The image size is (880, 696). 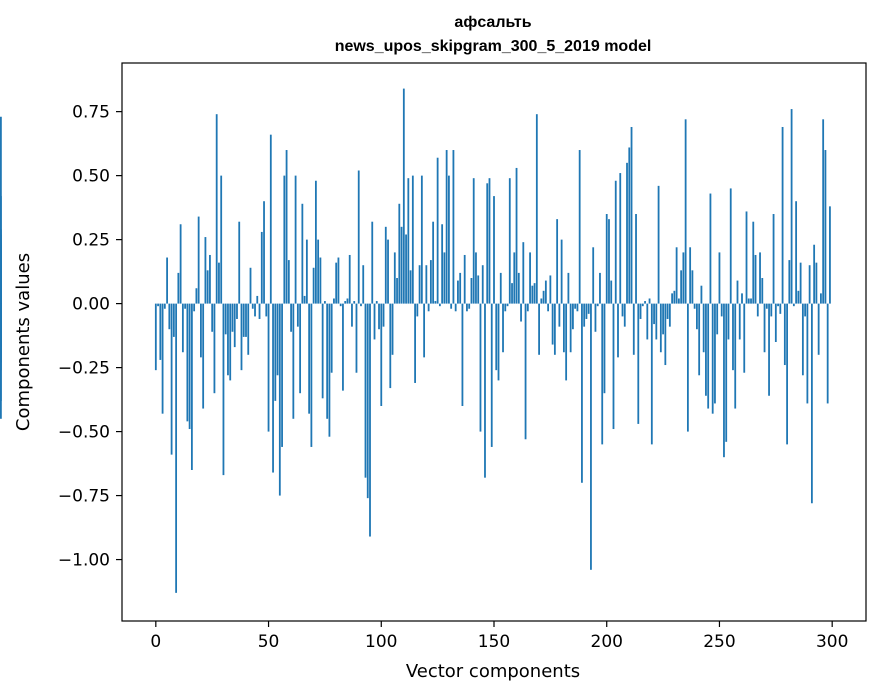 What do you see at coordinates (90, 337) in the screenshot?
I see `y-axis-ticks: −1.00 −0.75 −0.50 −0.25 0.00 0.25 0.50 0.75` at bounding box center [90, 337].